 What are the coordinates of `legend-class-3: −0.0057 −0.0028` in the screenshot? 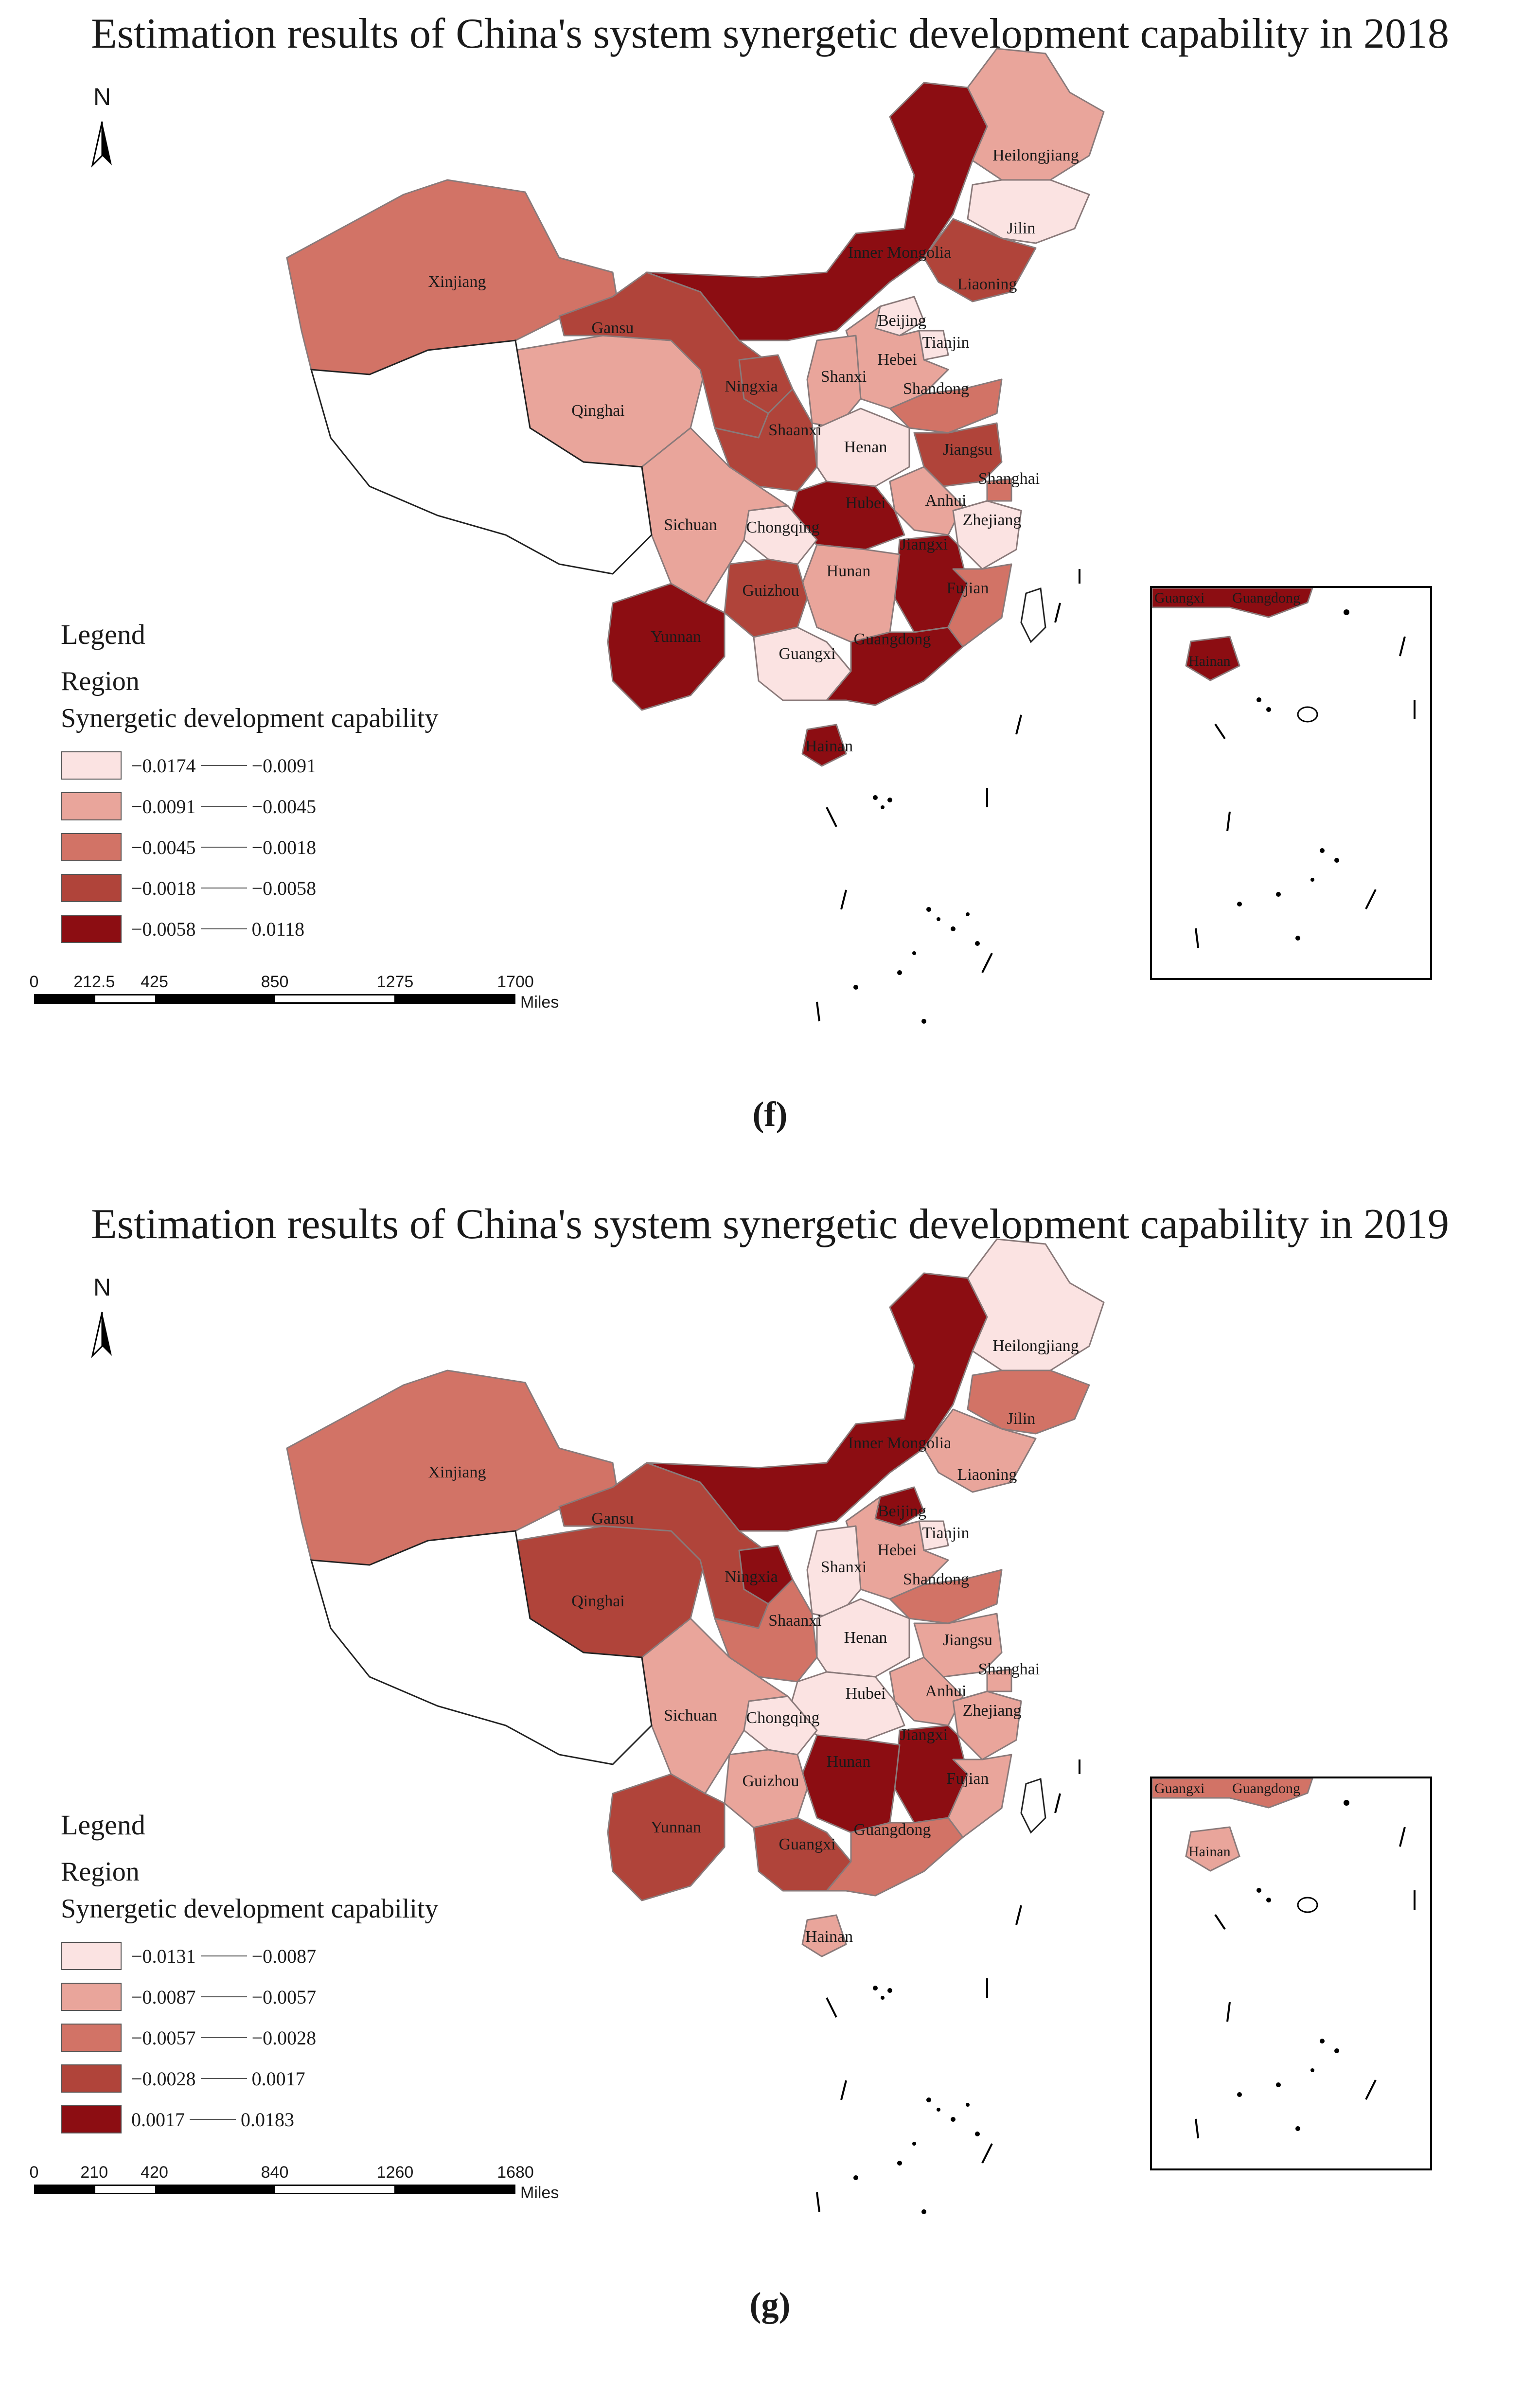 It's located at (299, 2037).